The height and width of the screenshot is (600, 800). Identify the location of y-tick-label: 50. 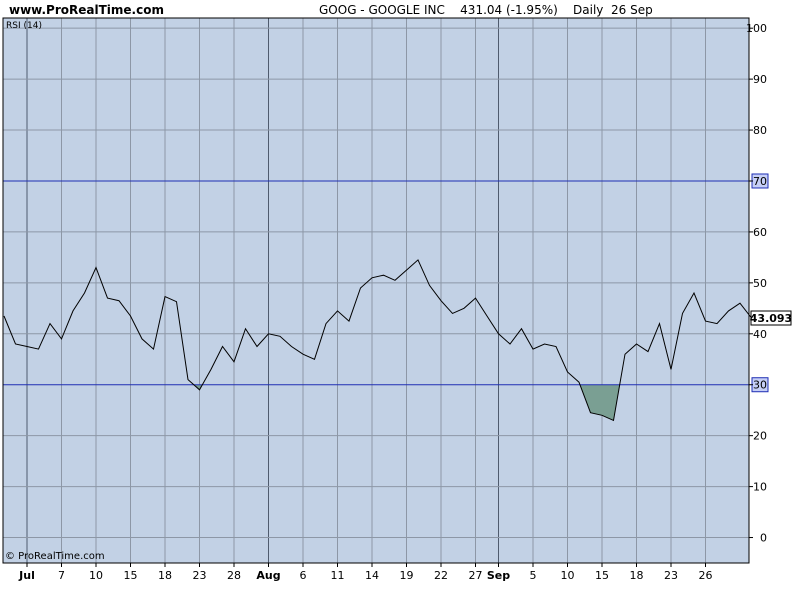
(760, 283).